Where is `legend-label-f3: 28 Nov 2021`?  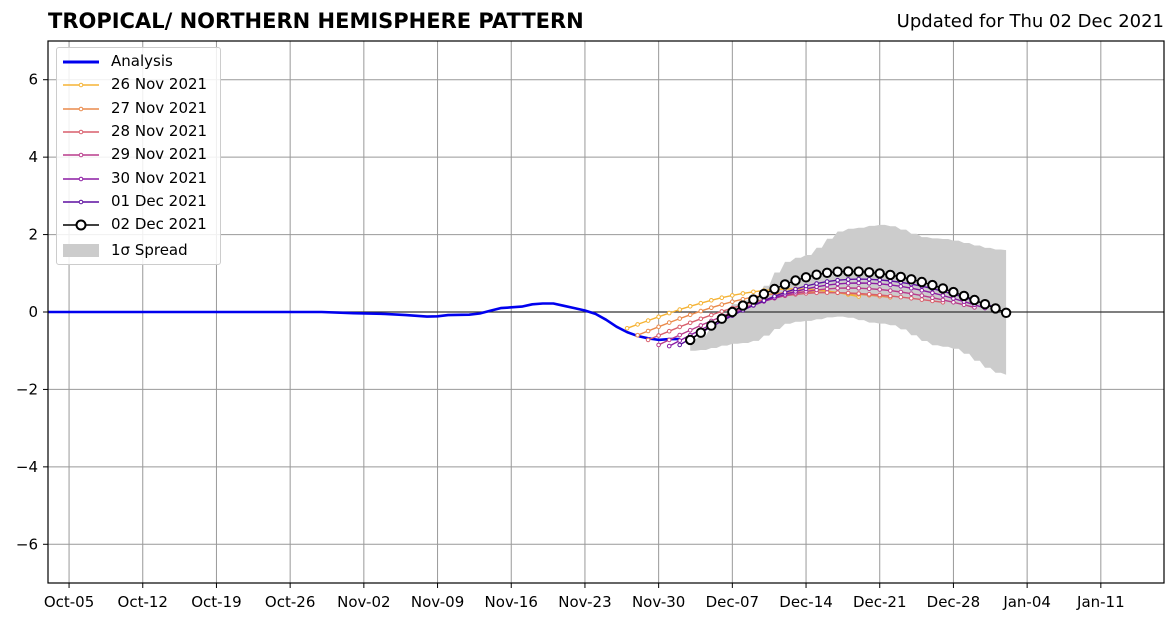
legend-label-f3: 28 Nov 2021 is located at coordinates (159, 131).